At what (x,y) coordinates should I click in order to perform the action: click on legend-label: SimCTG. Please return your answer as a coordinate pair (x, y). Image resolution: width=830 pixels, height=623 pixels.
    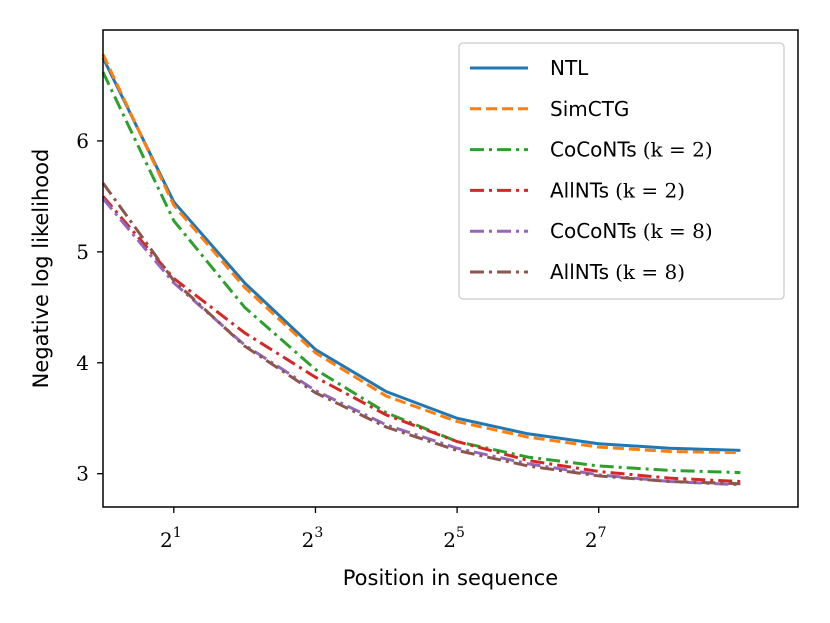
    Looking at the image, I should click on (589, 109).